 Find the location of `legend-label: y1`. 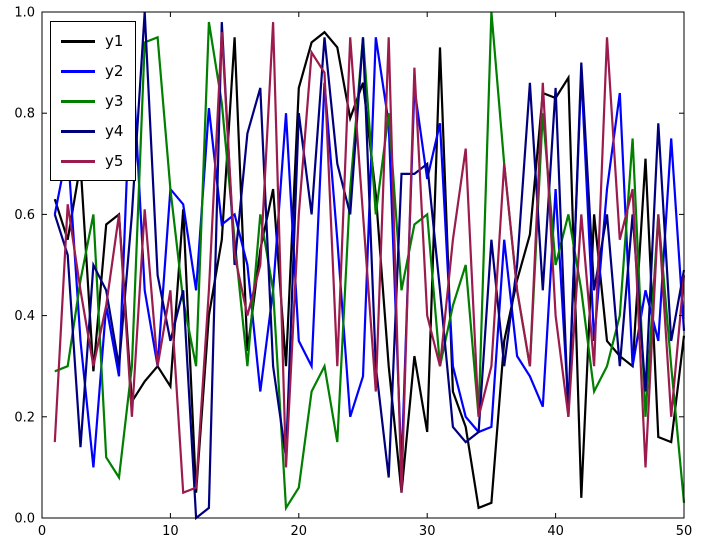

legend-label: y1 is located at coordinates (114, 40).